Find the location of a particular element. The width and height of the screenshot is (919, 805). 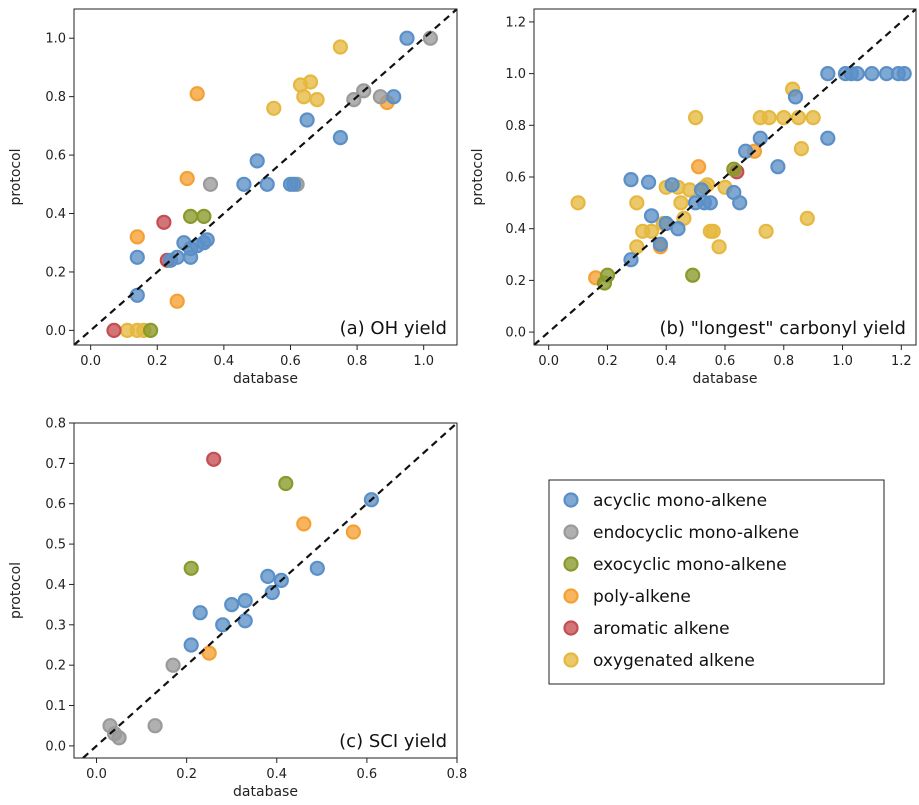

y-tick-label: 0.6 is located at coordinates (55, 504).